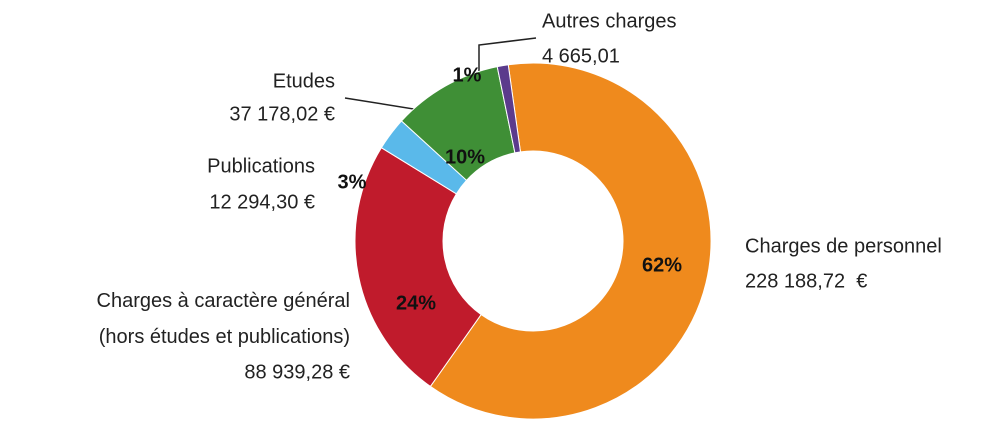  Describe the element at coordinates (465, 157) in the screenshot. I see `percent-label: 10%` at that location.